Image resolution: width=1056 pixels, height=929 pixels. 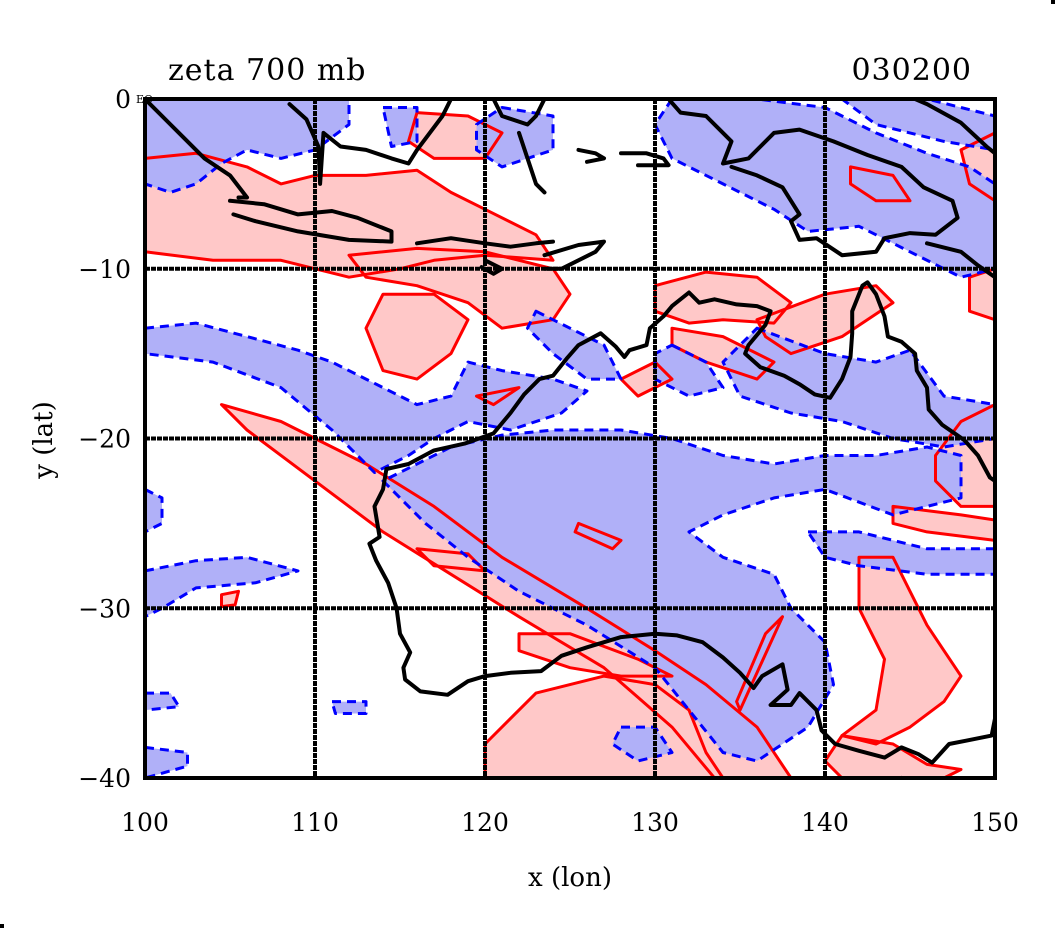 I want to click on time-label: 030200, so click(x=911, y=70).